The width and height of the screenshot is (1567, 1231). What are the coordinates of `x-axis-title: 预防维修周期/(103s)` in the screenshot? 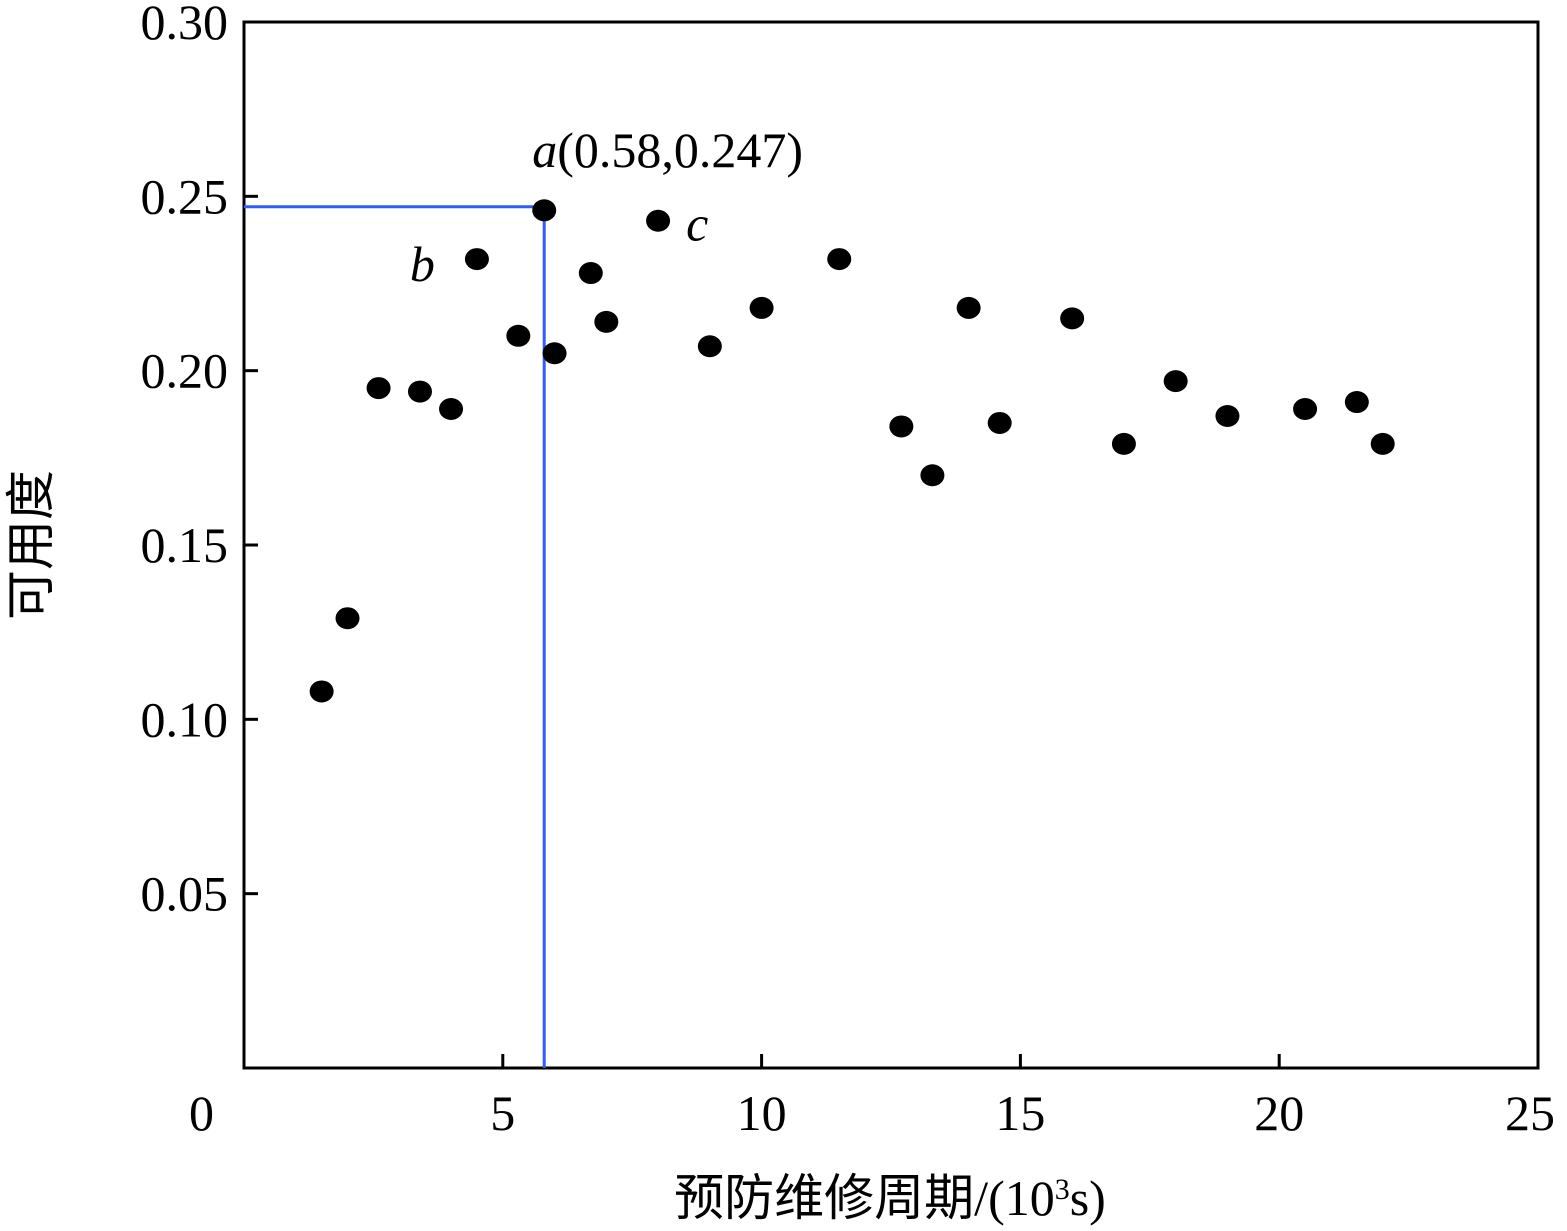 It's located at (890, 1198).